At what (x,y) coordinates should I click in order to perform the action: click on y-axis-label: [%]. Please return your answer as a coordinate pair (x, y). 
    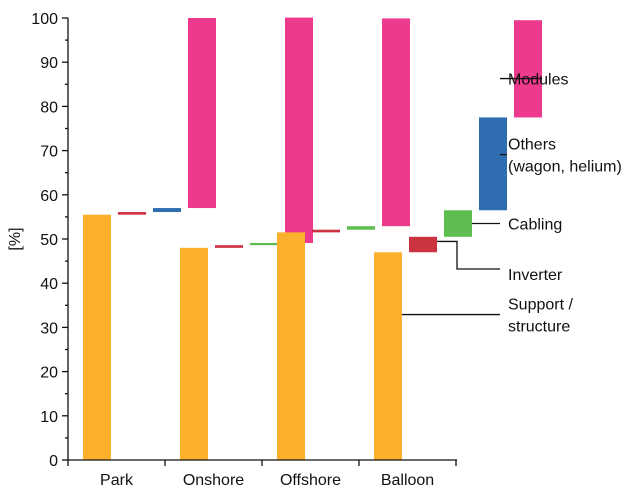
    Looking at the image, I should click on (15, 238).